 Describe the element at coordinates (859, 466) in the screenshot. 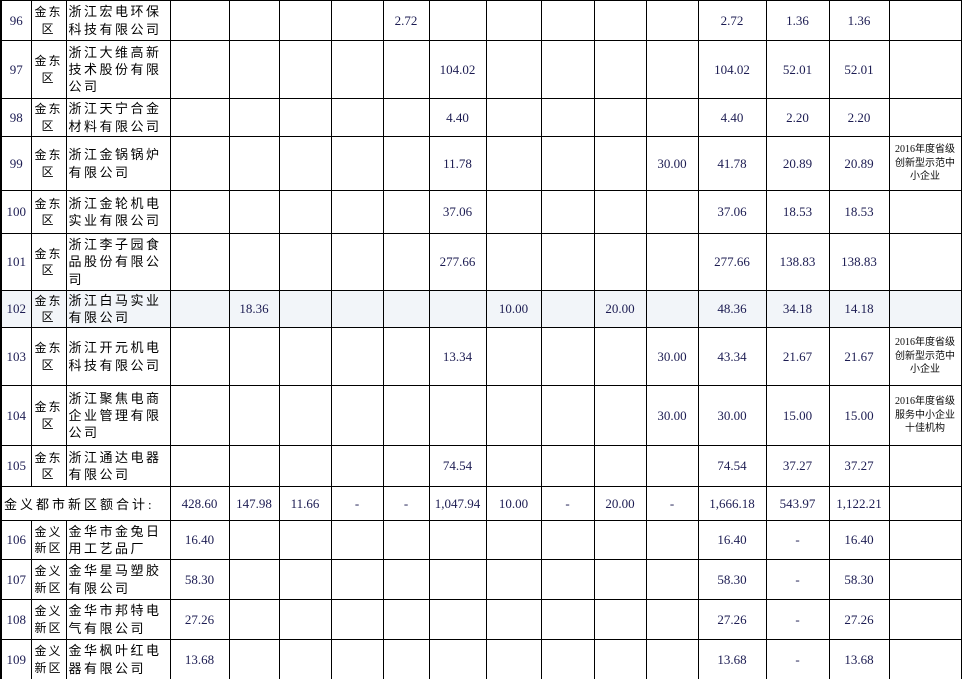

I see `value-cell: 37.27` at that location.